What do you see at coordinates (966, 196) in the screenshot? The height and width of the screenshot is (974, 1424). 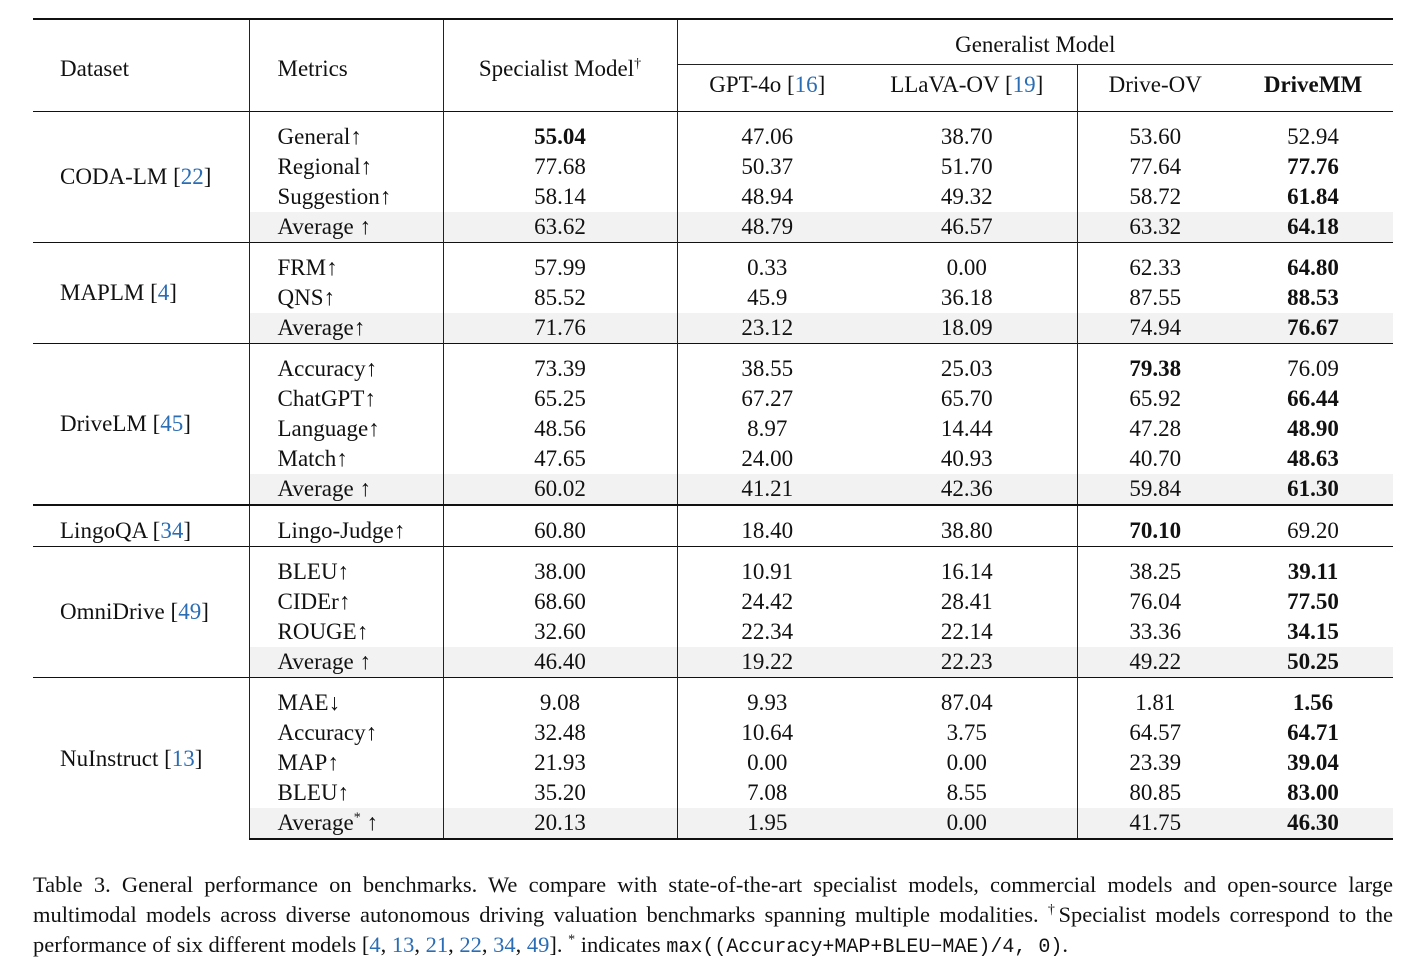 I see `value-cell: 49.32` at bounding box center [966, 196].